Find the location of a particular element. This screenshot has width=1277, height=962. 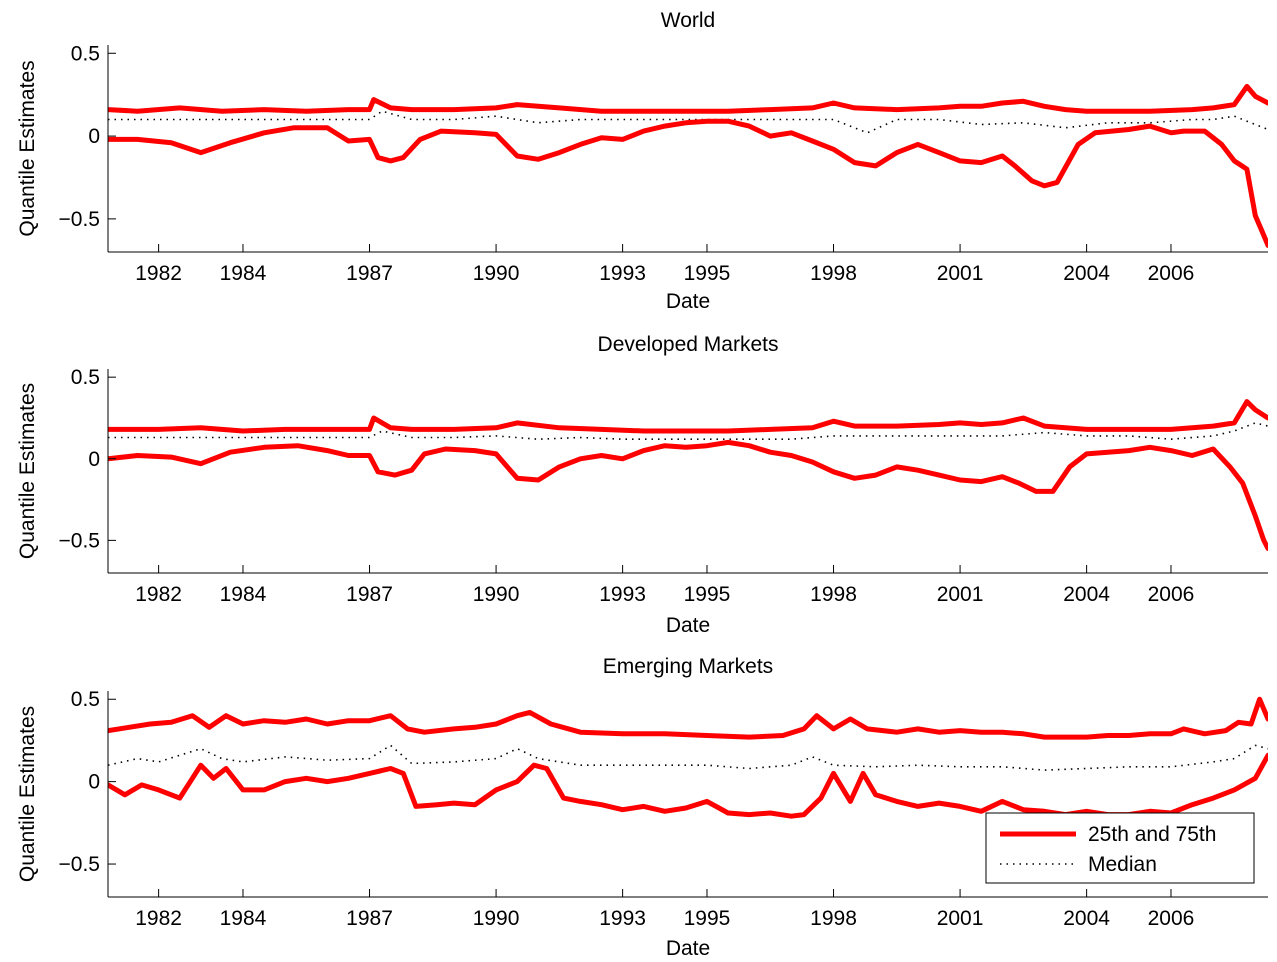

legend-label-1: 25th and 75th is located at coordinates (1152, 834).